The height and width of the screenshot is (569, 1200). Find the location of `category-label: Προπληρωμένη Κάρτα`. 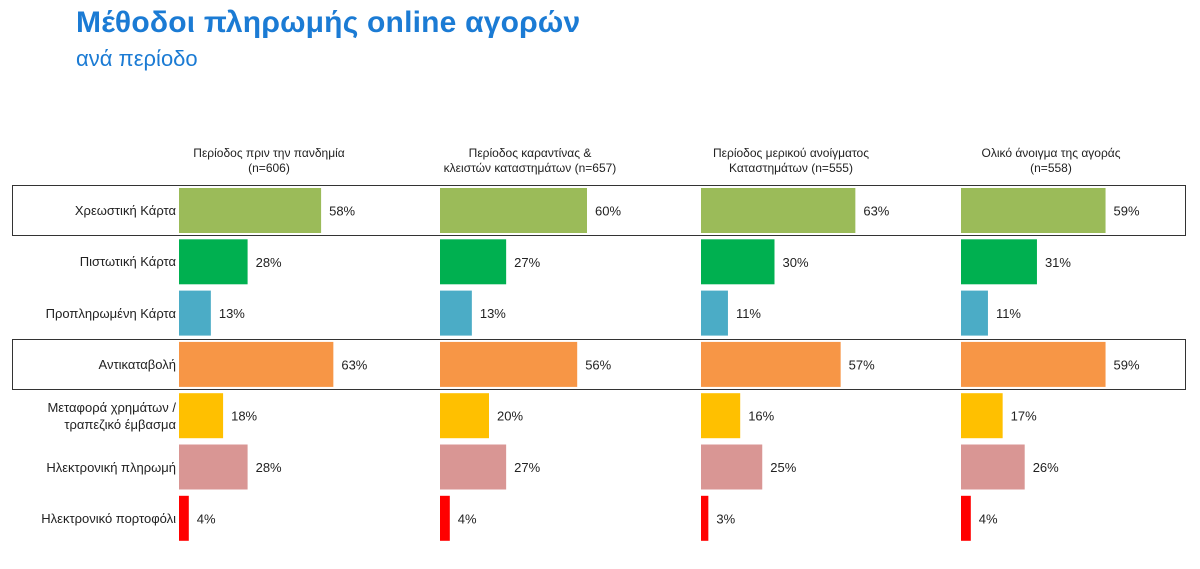

category-label: Προπληρωμένη Κάρτα is located at coordinates (95, 313).